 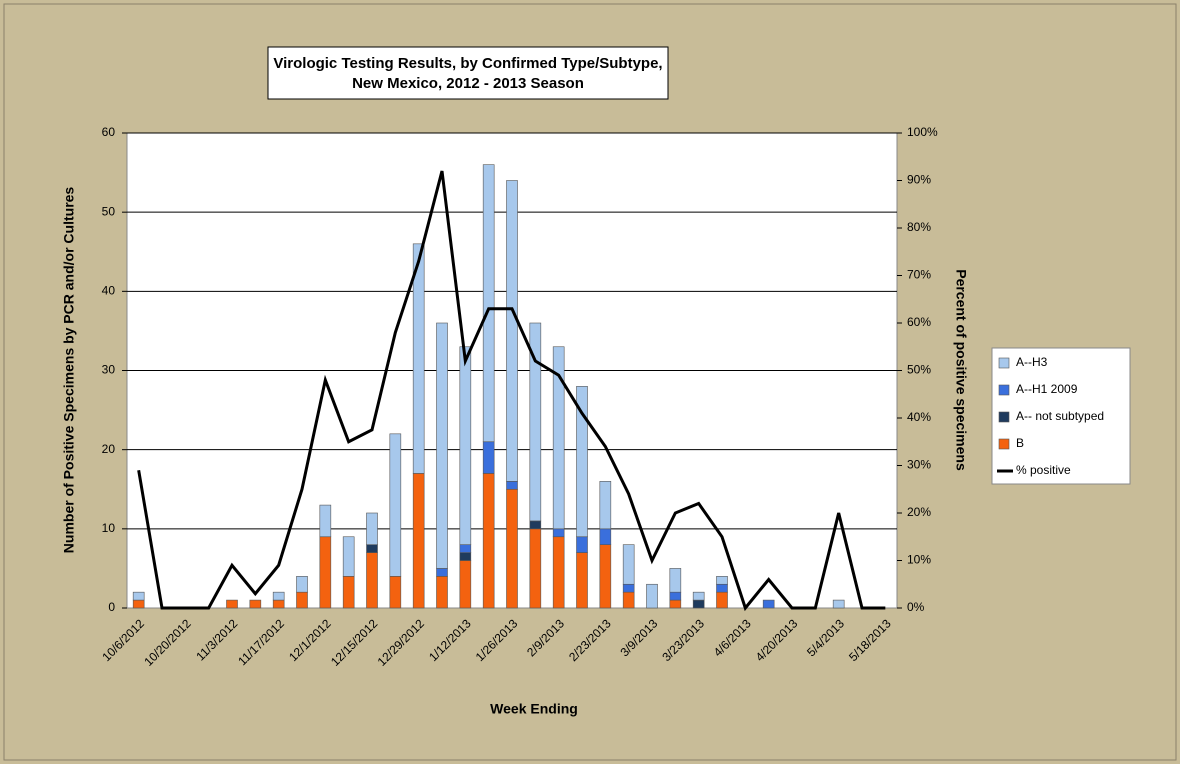 I want to click on legend, so click(x=1061, y=416).